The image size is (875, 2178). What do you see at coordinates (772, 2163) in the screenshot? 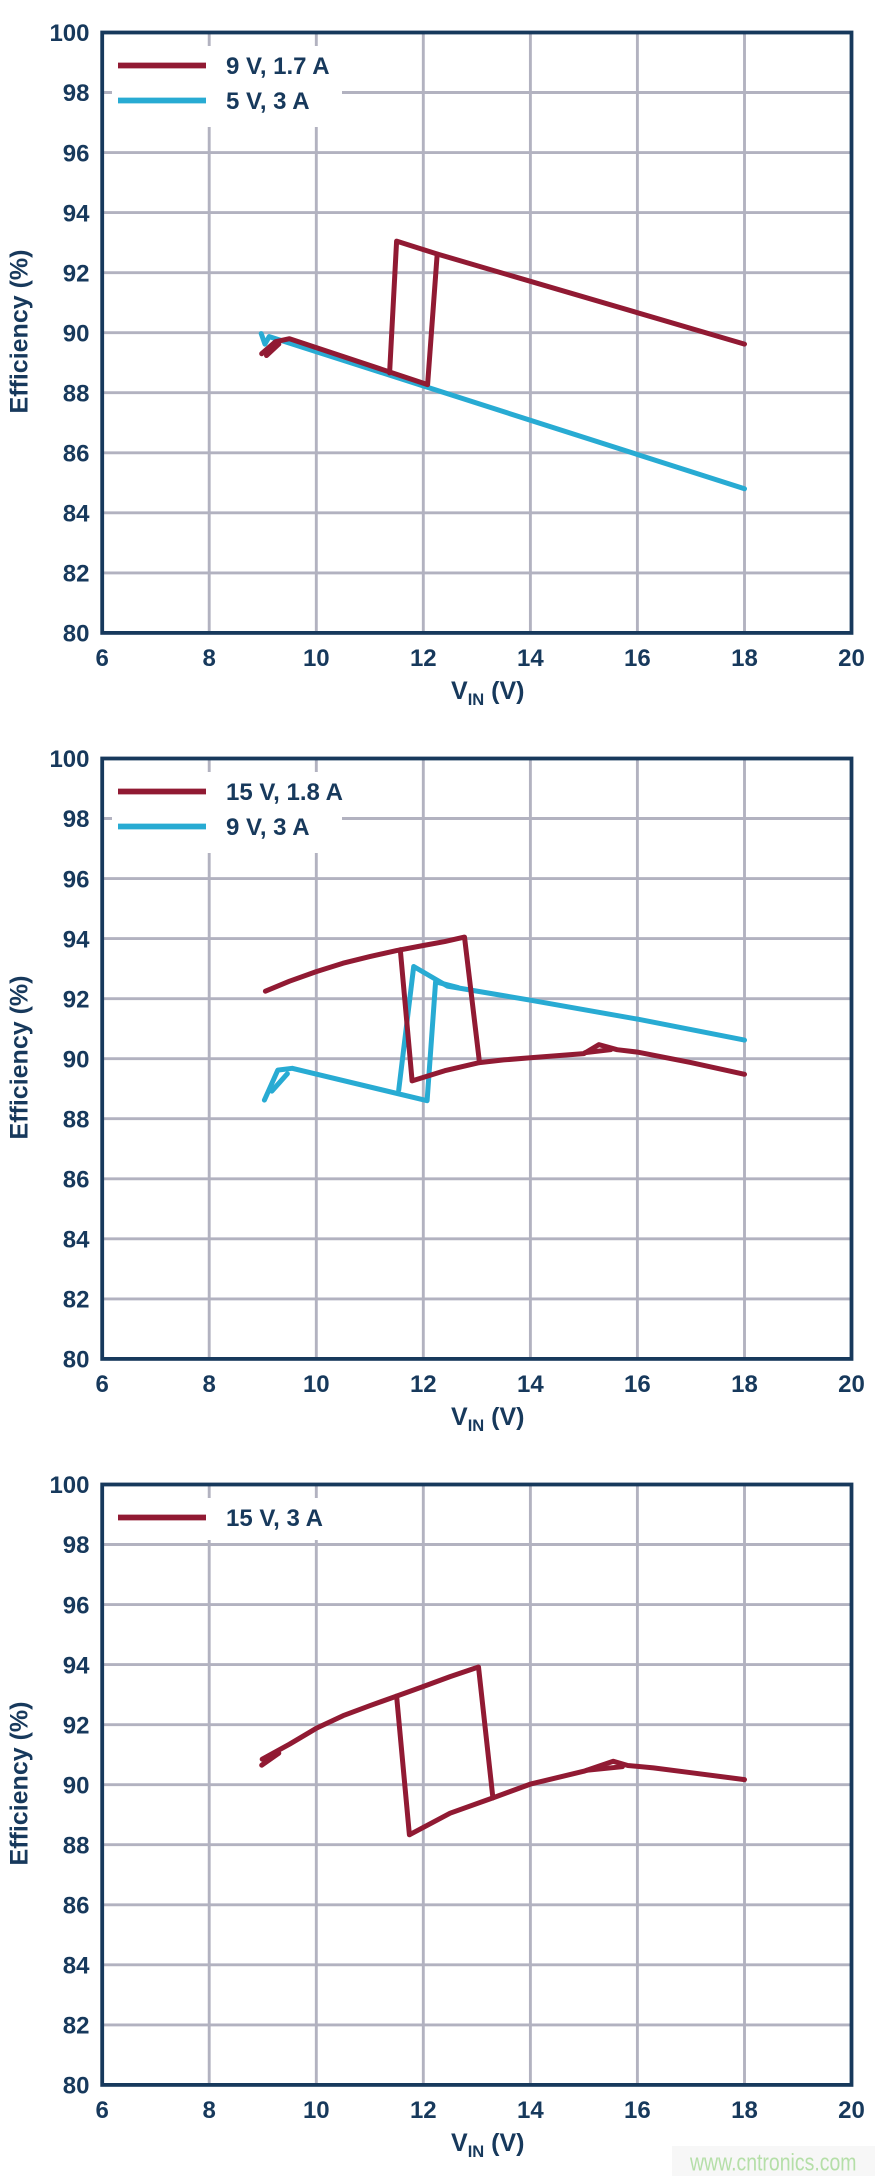
I see `svg-text: www.cntronics.com` at bounding box center [772, 2163].